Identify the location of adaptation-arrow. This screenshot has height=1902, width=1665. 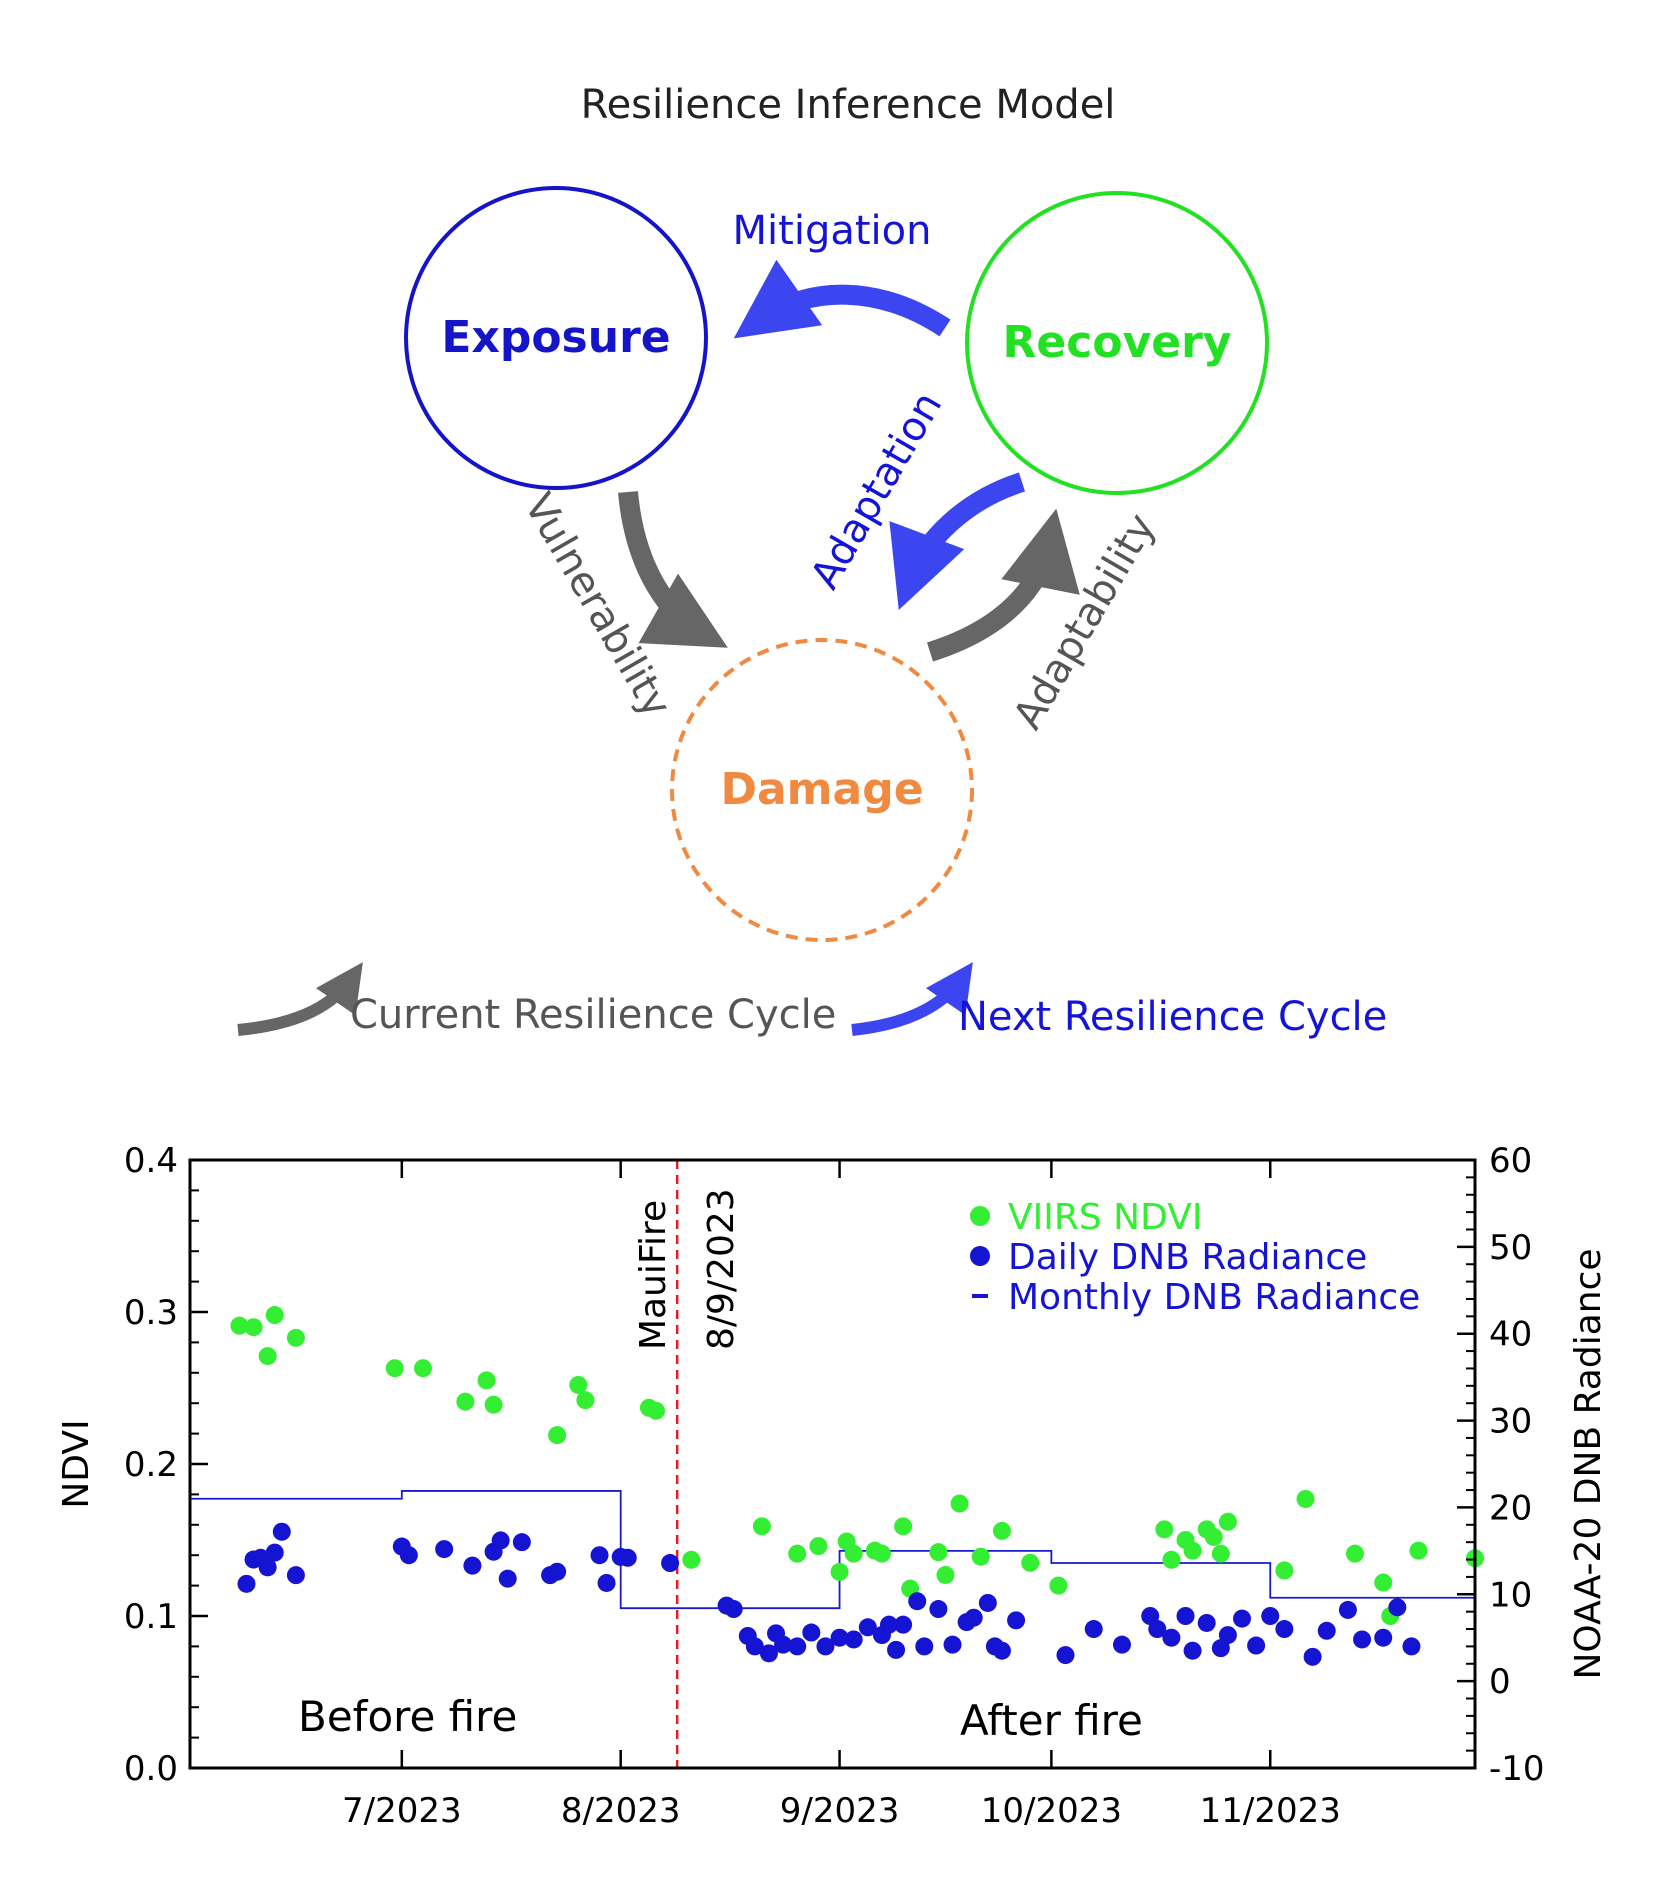
(957, 541).